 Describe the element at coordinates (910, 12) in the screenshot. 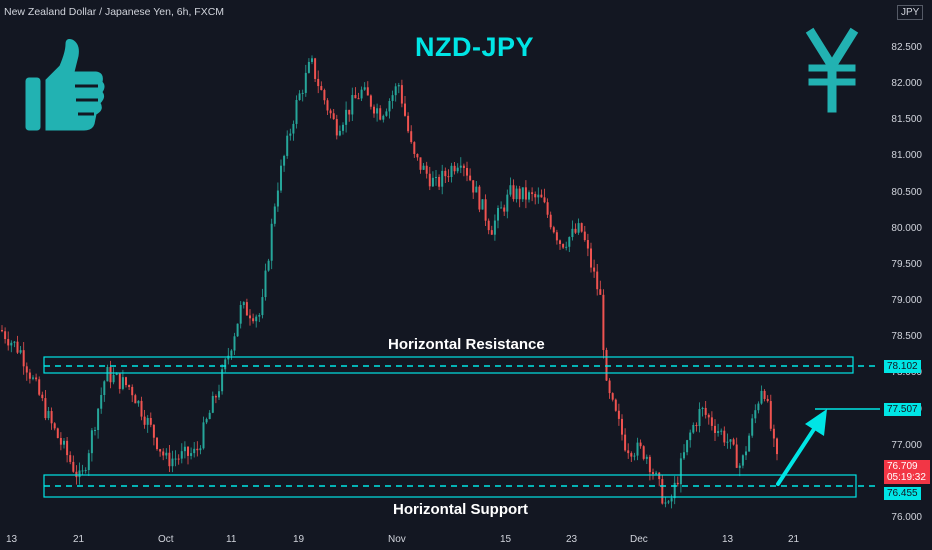

I see `currency-badge: JPY` at that location.